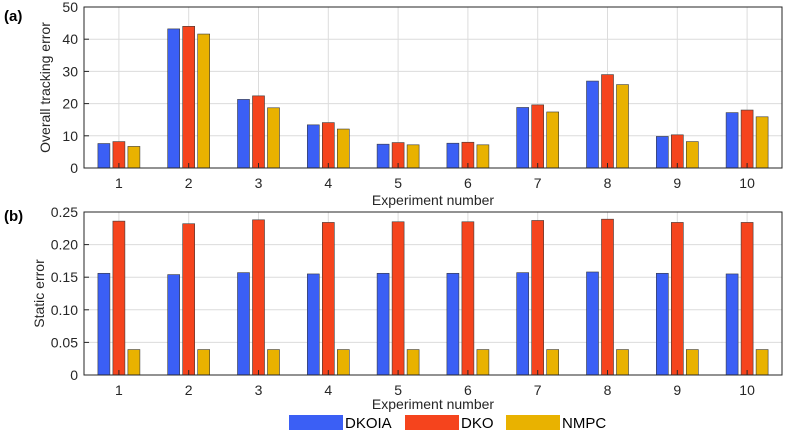 The image size is (789, 432). I want to click on panel-a-ytick-label: 50, so click(70, 7).